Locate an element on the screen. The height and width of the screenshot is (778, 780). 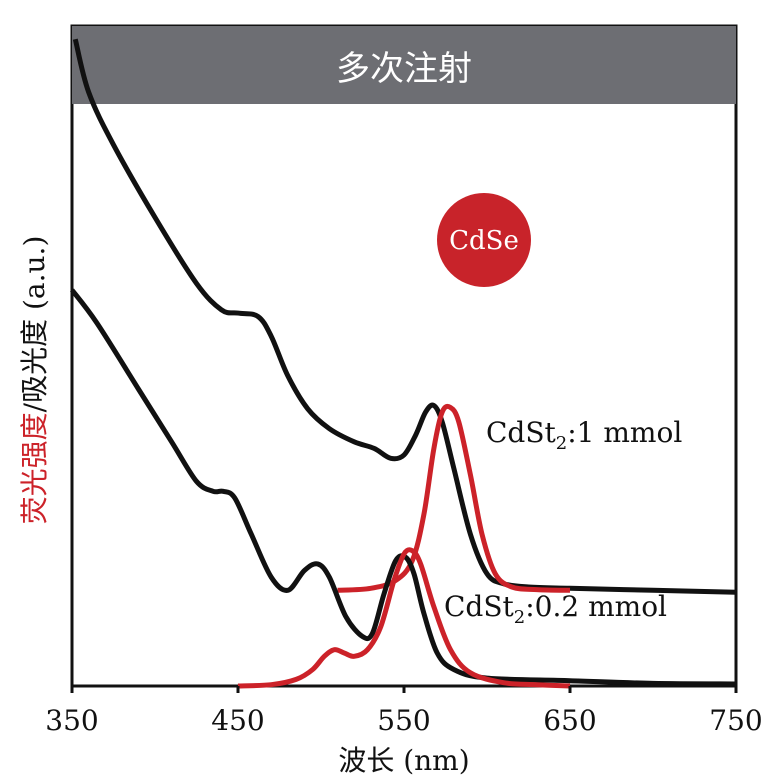
banner-text: 多次注射 is located at coordinates (404, 69).